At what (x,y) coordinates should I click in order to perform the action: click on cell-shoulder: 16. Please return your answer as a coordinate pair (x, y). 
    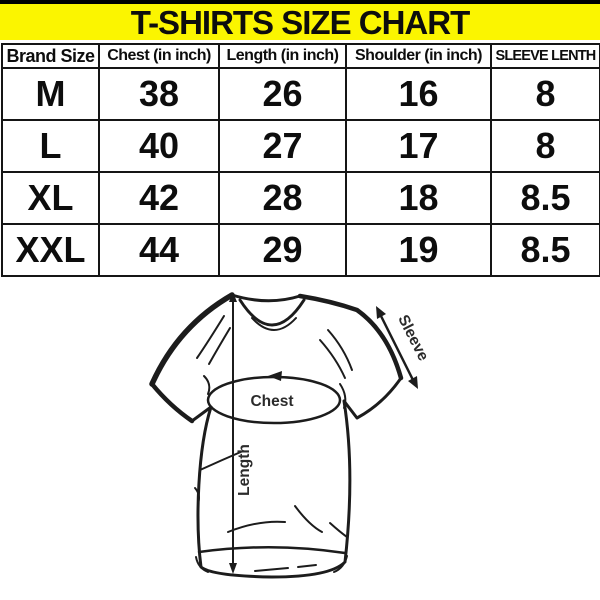
    Looking at the image, I should click on (418, 94).